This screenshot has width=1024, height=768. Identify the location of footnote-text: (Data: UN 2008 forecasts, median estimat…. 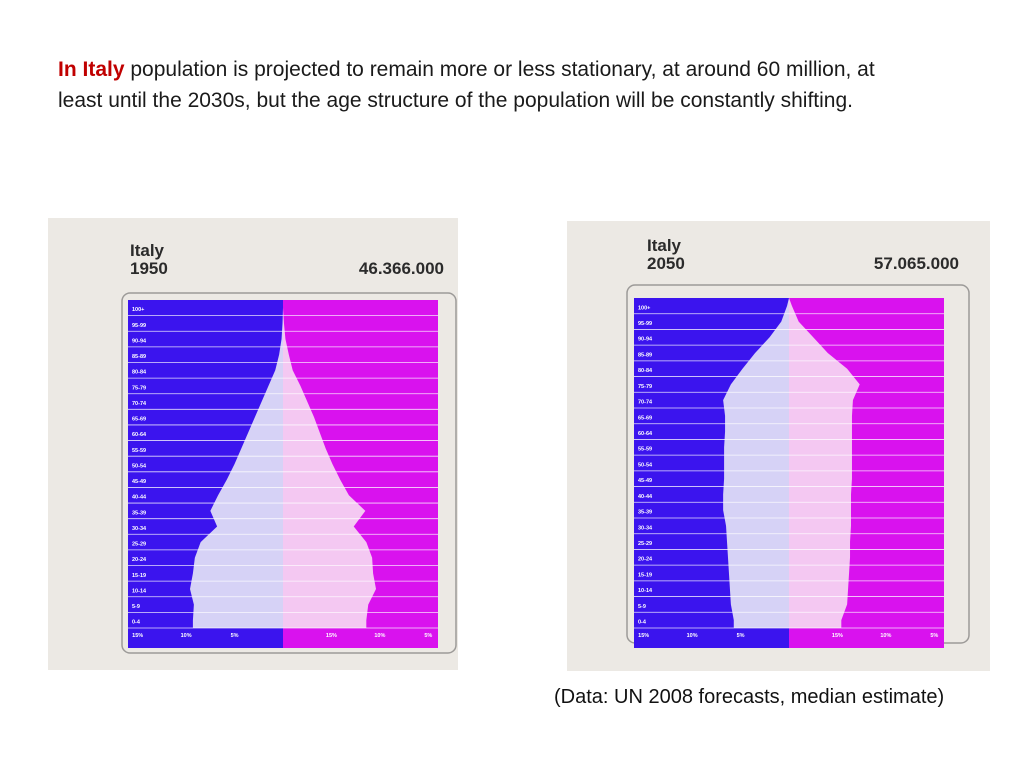
(749, 697).